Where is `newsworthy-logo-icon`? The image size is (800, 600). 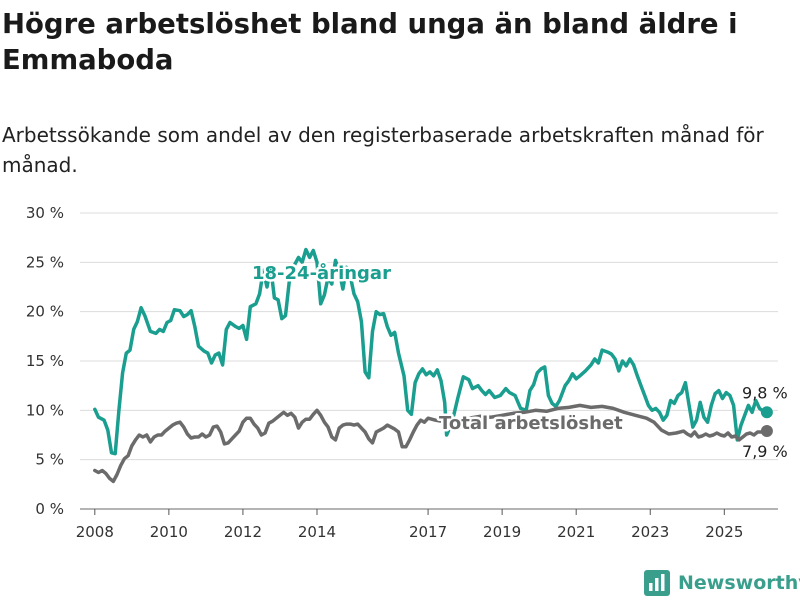 newsworthy-logo-icon is located at coordinates (657, 583).